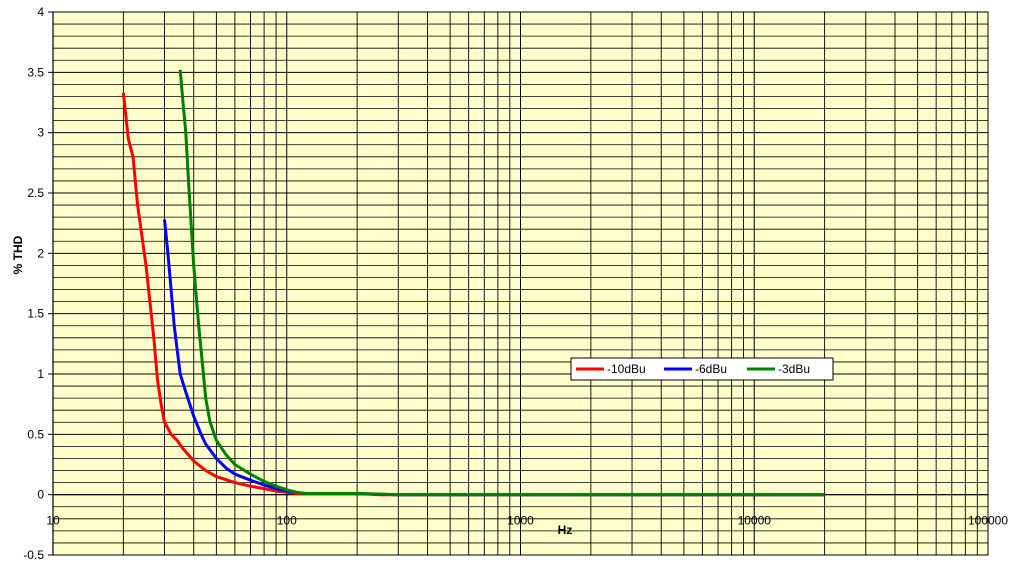 Image resolution: width=1016 pixels, height=573 pixels. I want to click on legend-box, so click(702, 369).